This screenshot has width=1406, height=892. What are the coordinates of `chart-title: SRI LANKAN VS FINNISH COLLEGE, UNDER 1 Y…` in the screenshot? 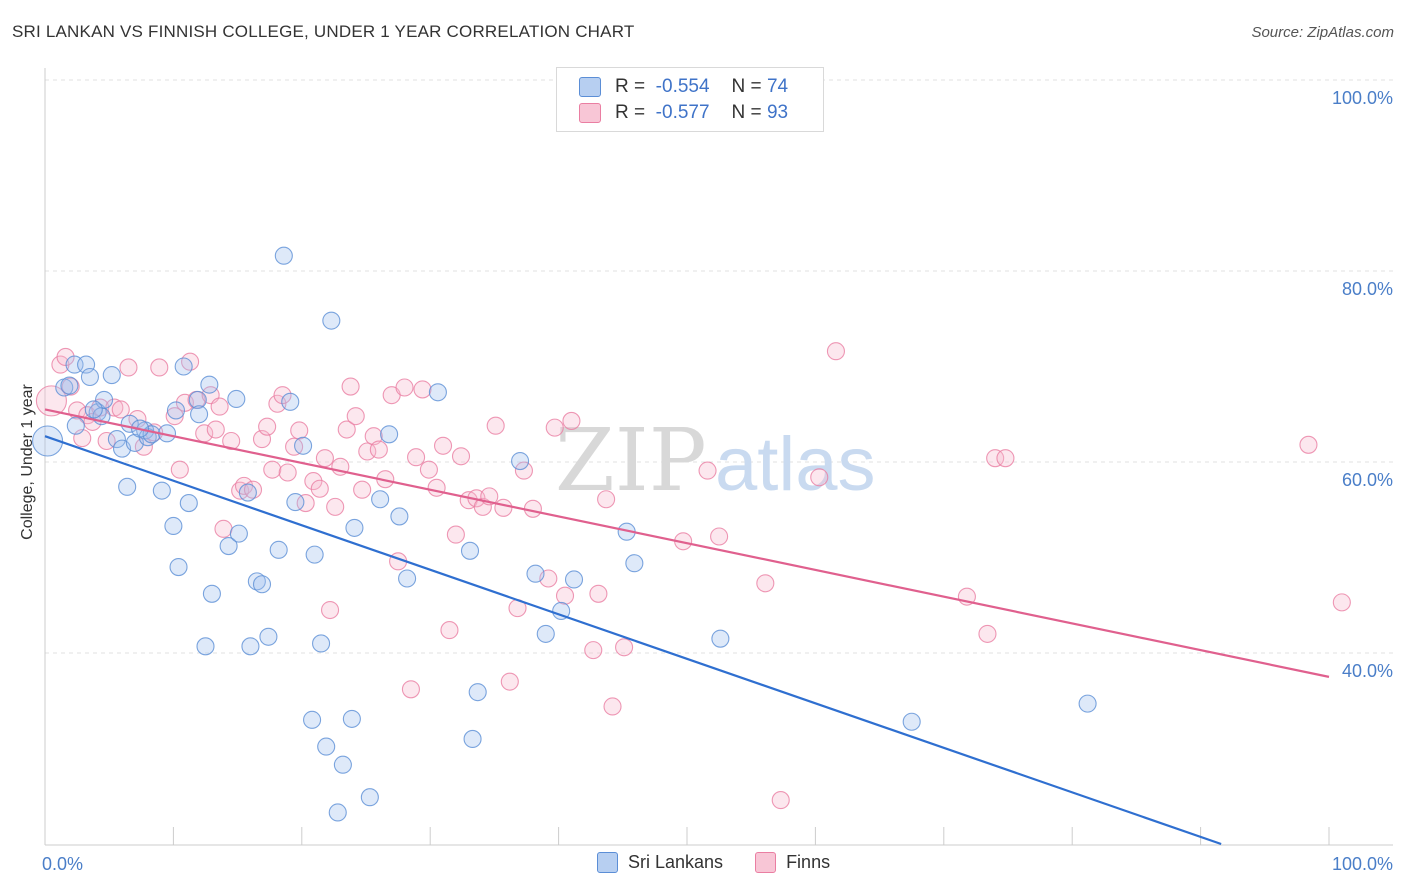 It's located at (323, 31).